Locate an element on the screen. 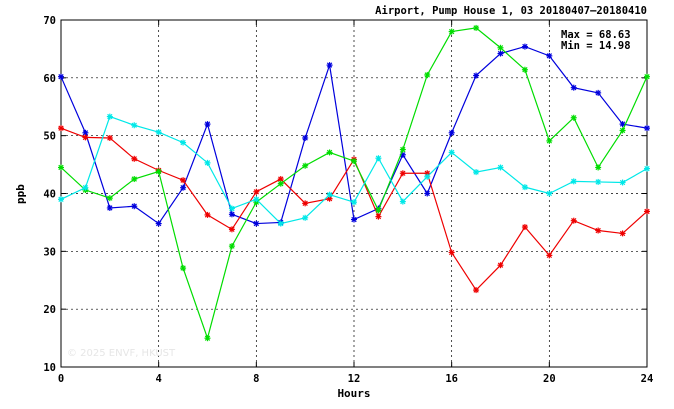 The image size is (674, 409). x-tick-label: 16 is located at coordinates (451, 379).